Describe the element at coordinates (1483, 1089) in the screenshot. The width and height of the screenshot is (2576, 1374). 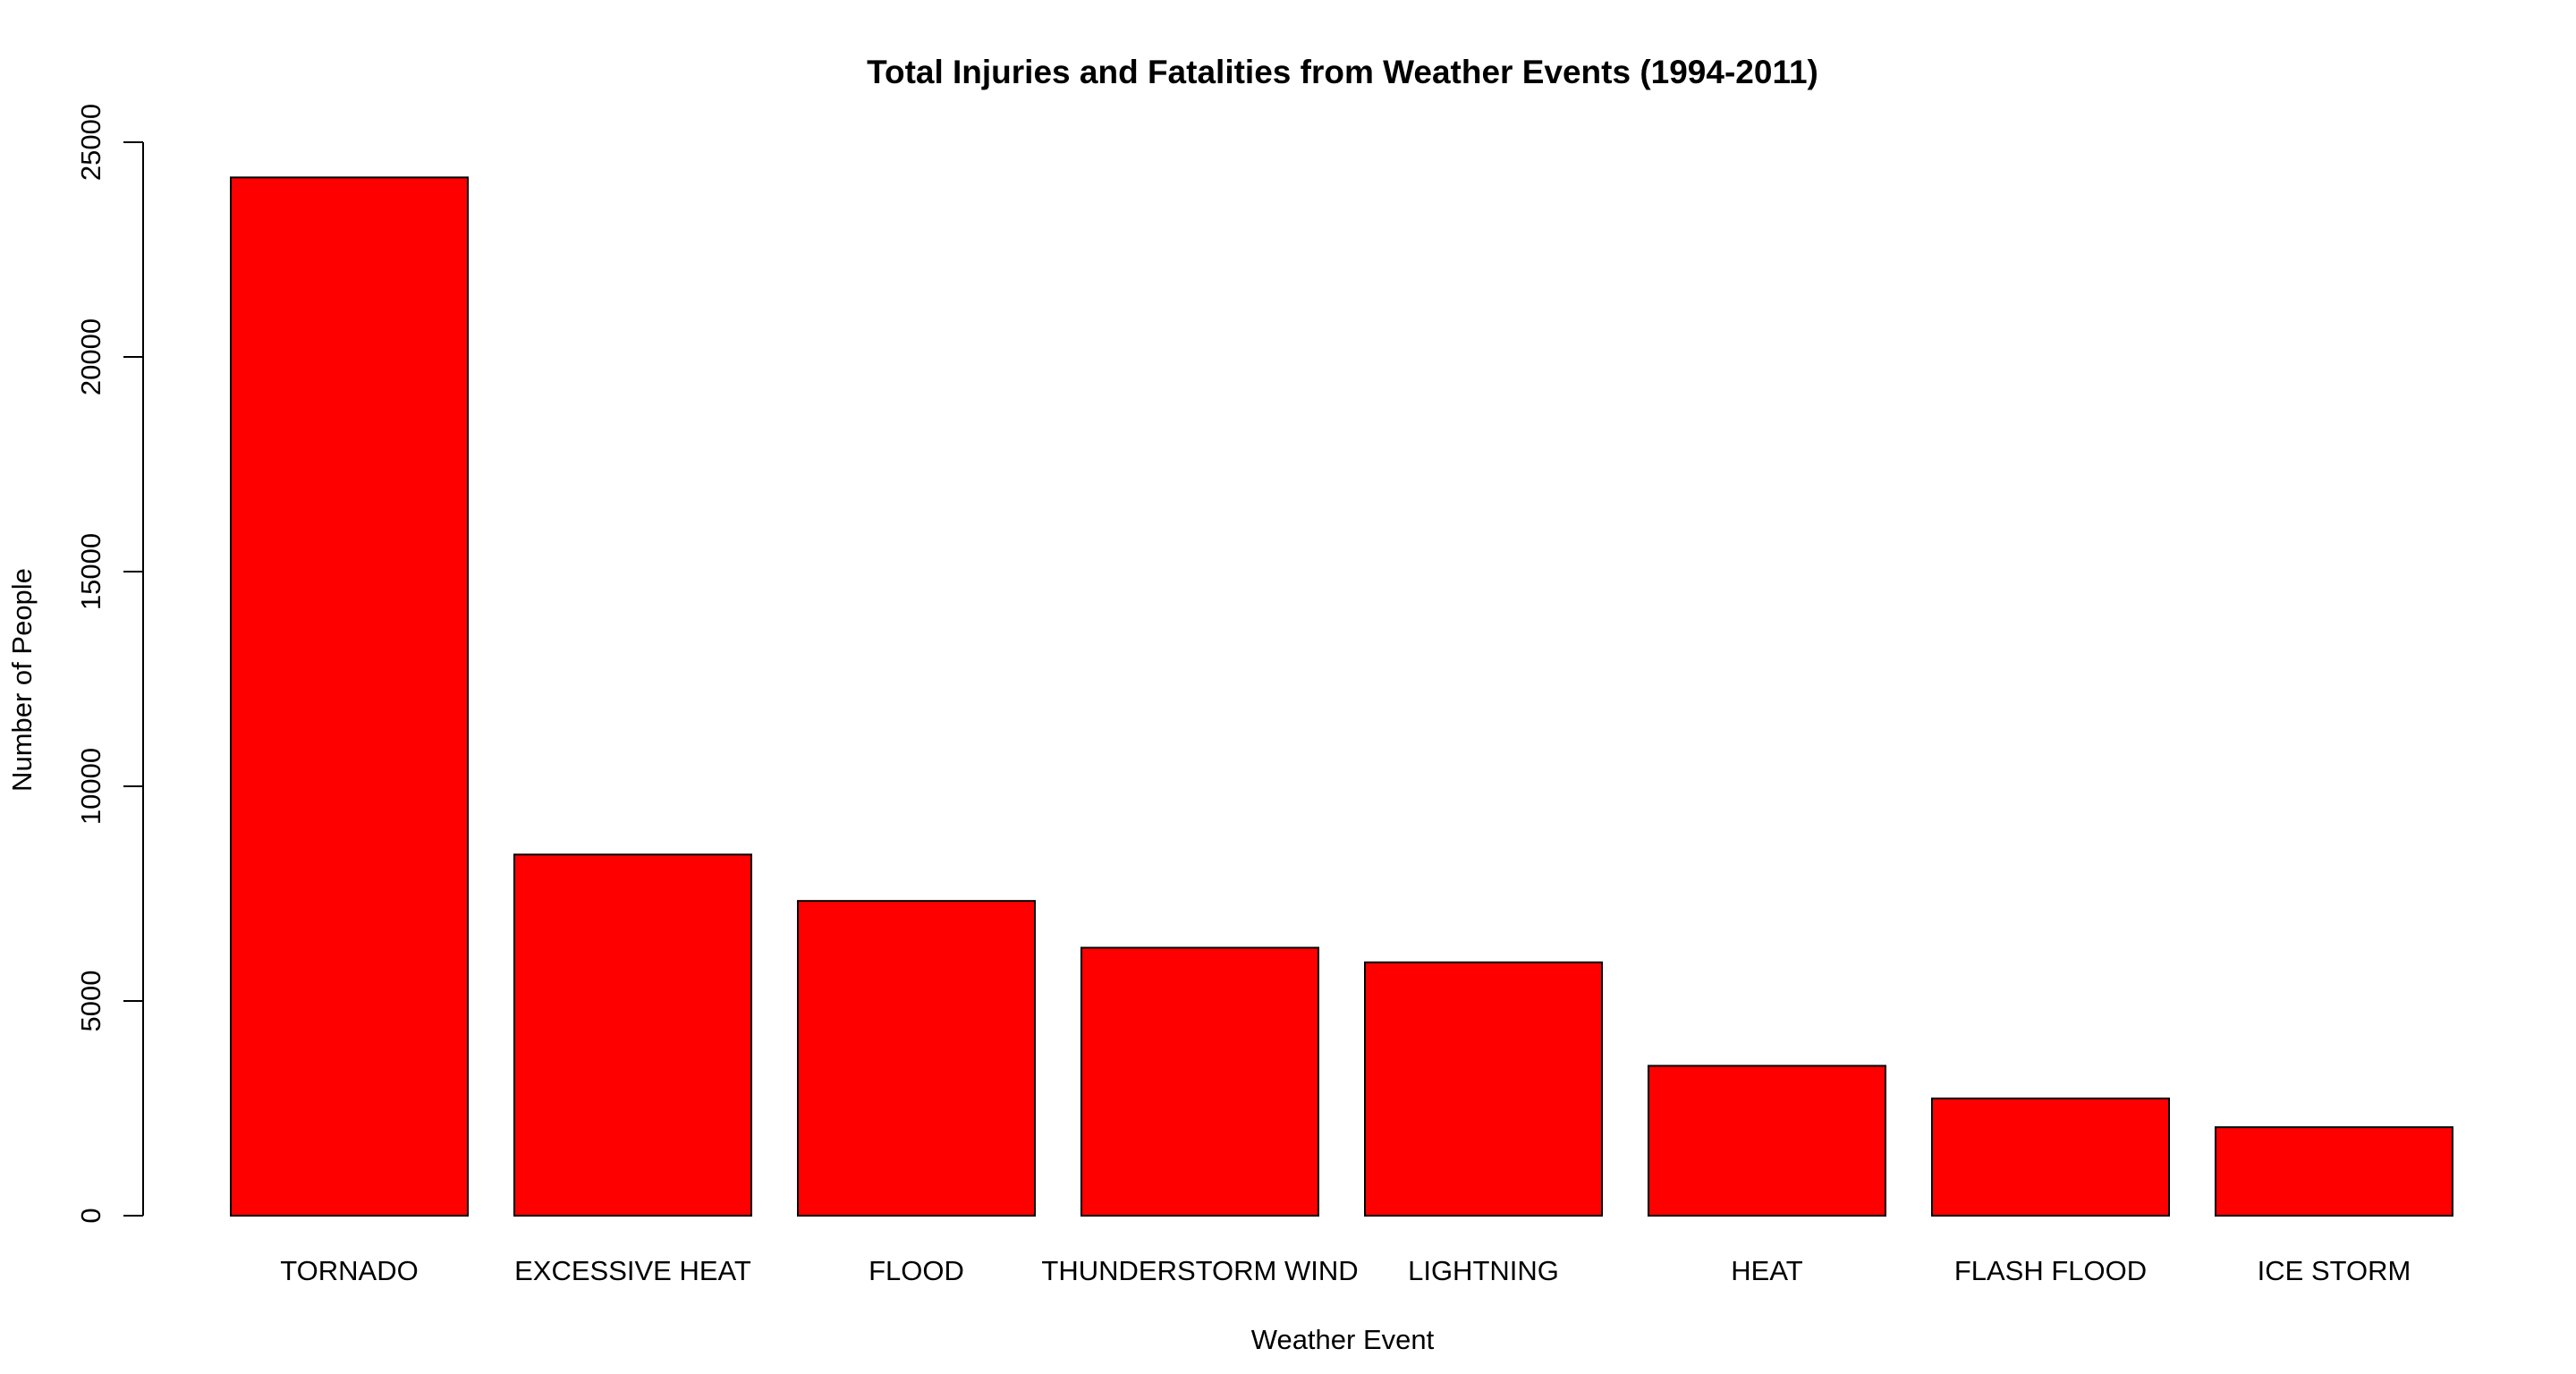
I see `bar-lightning` at that location.